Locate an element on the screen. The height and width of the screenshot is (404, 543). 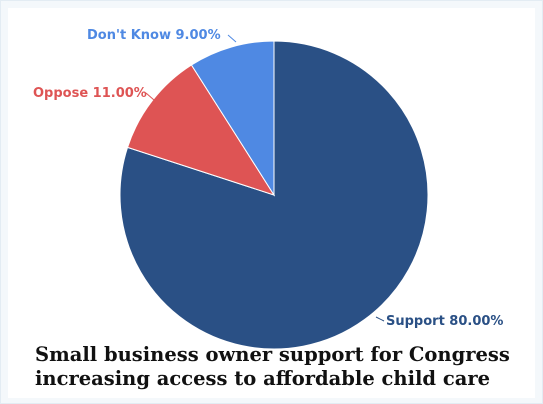
leader-line-don-t-know is located at coordinates (232, 38).